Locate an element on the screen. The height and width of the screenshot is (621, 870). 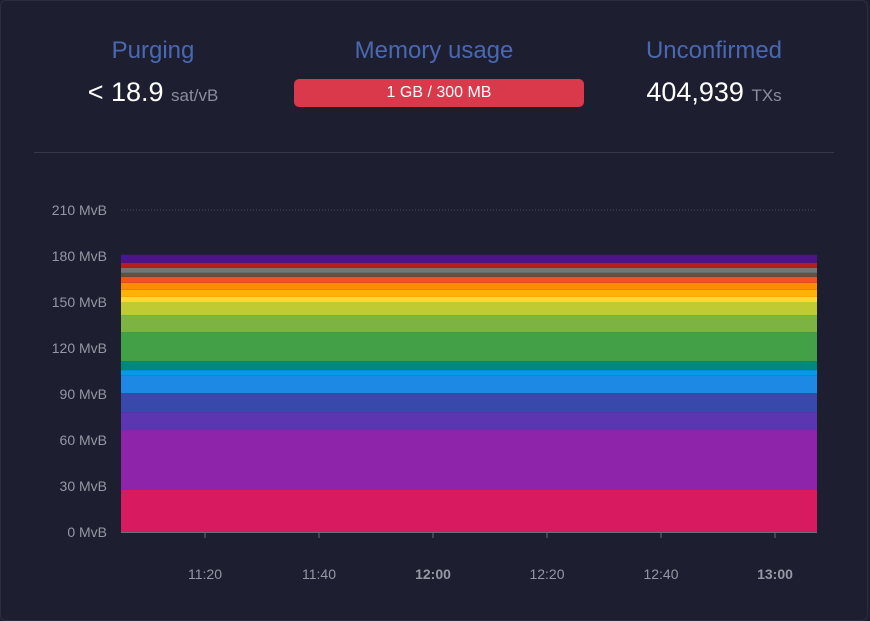
y-tick-label: 120 MvB is located at coordinates (79, 348).